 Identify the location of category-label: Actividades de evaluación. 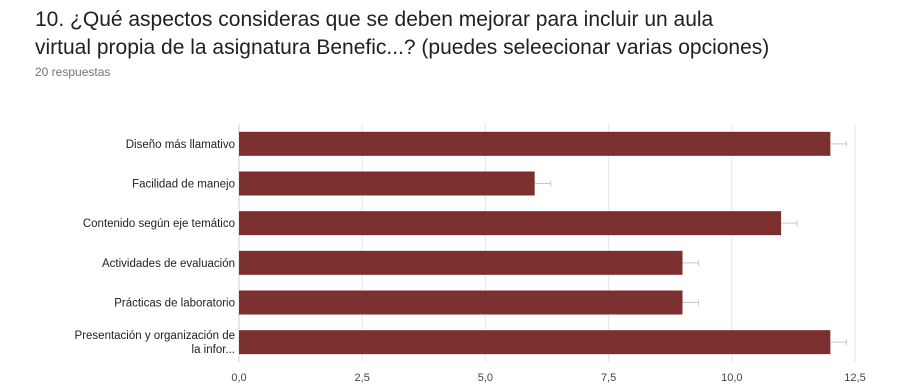
(168, 264).